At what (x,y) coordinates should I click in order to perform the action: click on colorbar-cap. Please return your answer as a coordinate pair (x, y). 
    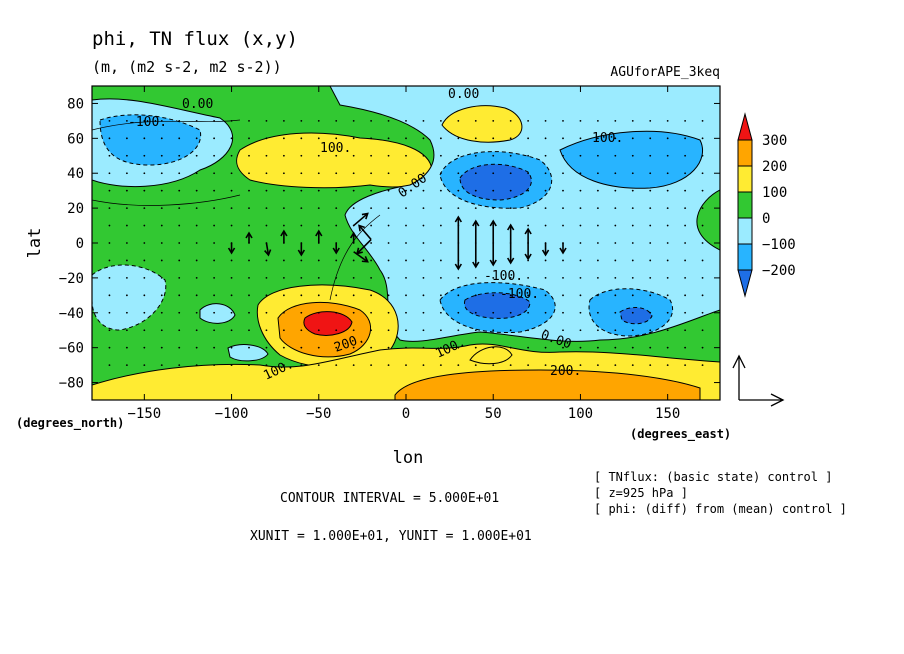
    Looking at the image, I should click on (745, 283).